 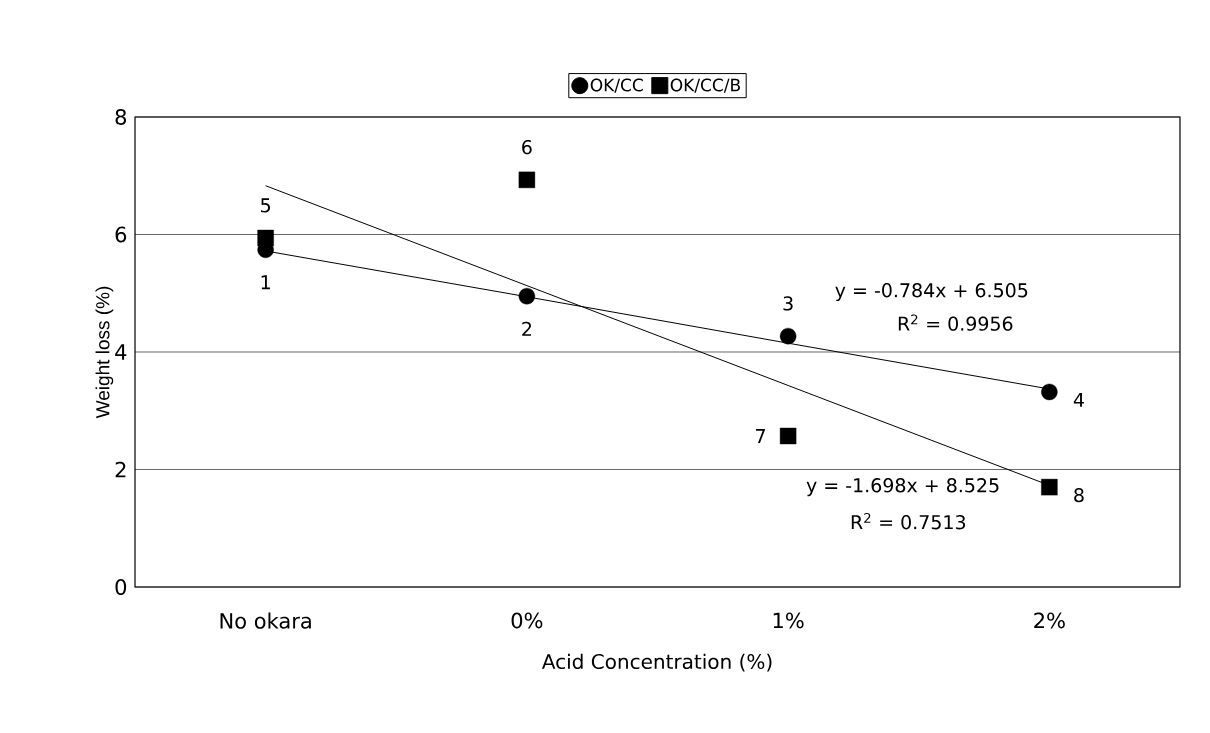 What do you see at coordinates (266, 205) in the screenshot?
I see `annotation: 5` at bounding box center [266, 205].